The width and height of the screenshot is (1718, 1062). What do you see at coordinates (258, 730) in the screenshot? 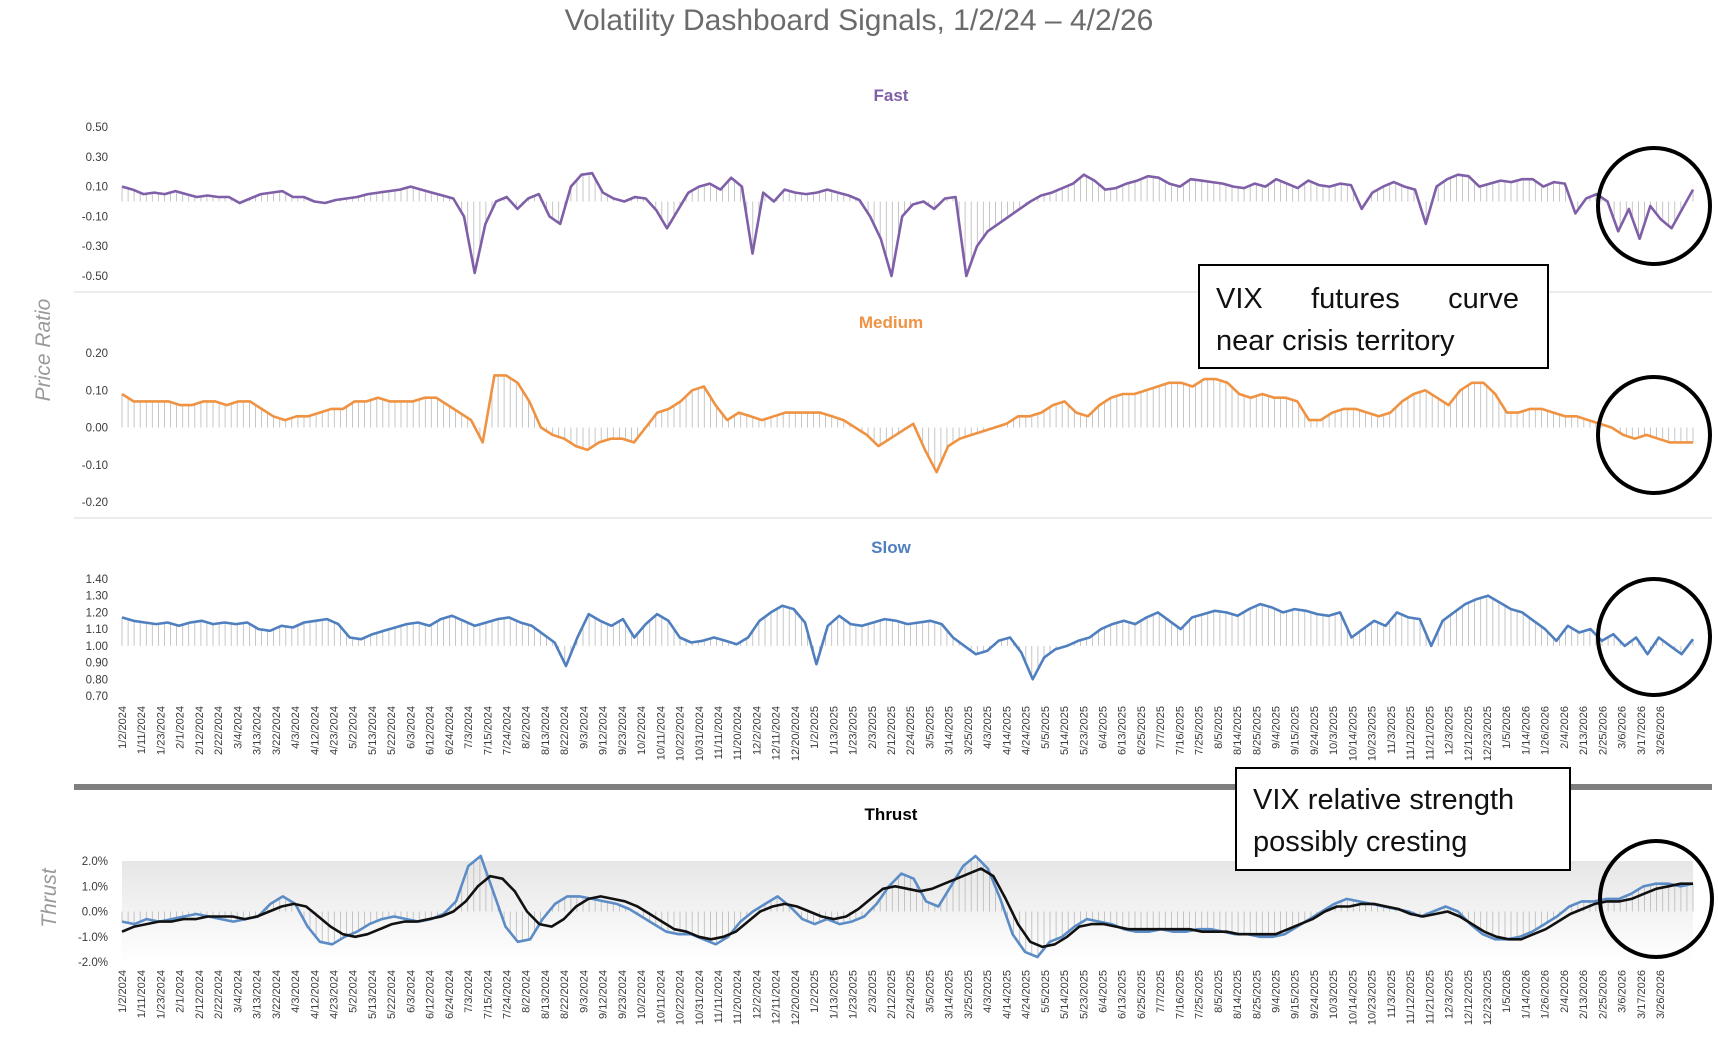
I see `x-tick-label: 3/13/2024` at bounding box center [258, 730].